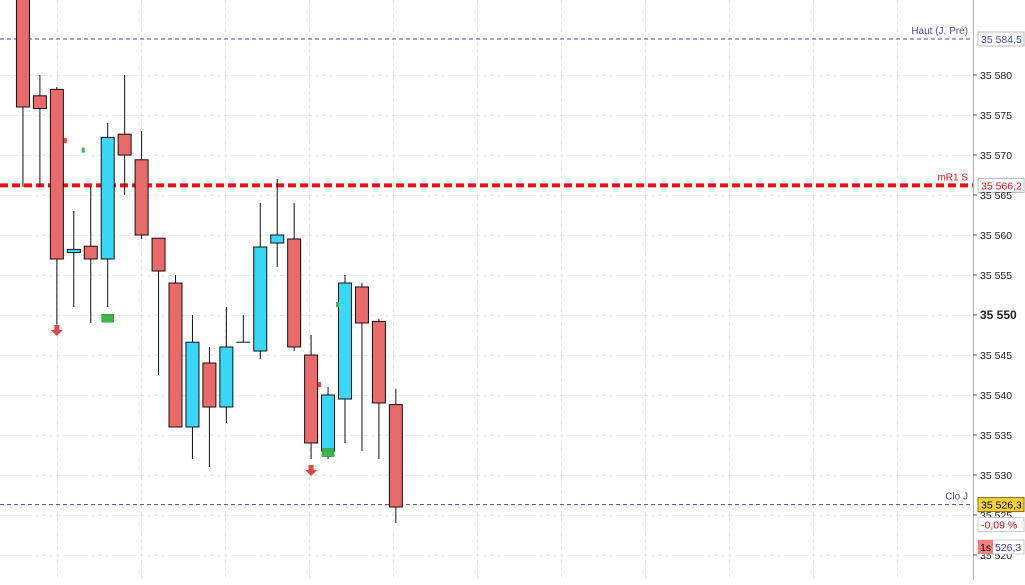 Image resolution: width=1025 pixels, height=585 pixels. I want to click on tick-label: 35 545, so click(996, 356).